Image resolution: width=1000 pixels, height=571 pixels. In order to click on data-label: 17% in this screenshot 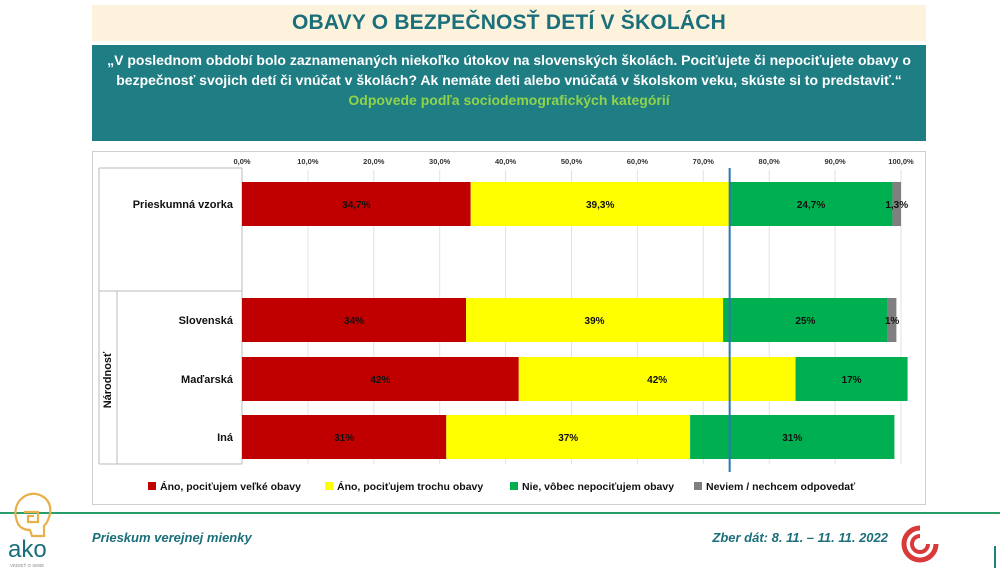, I will do `click(852, 380)`.